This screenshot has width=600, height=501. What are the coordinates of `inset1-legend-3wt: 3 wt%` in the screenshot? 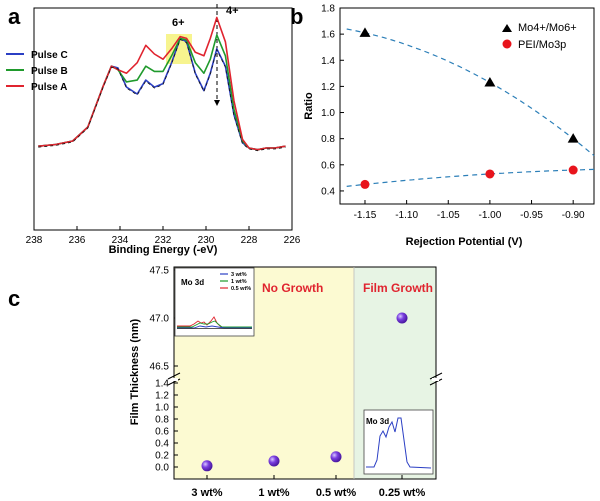 It's located at (239, 275).